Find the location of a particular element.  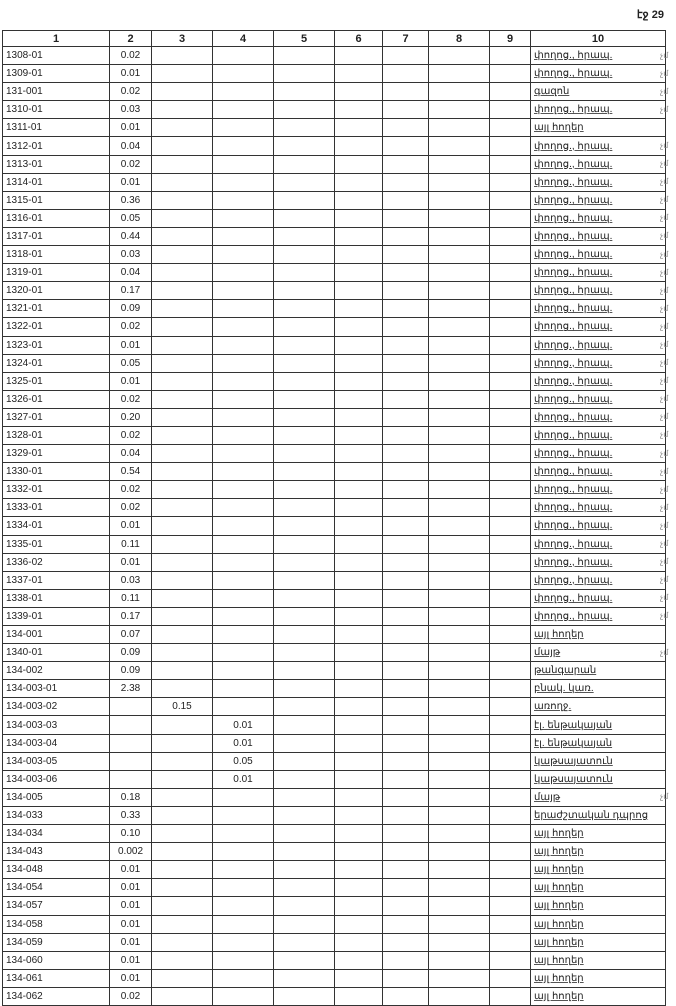

cell-col-1: 1316-01 is located at coordinates (56, 218).